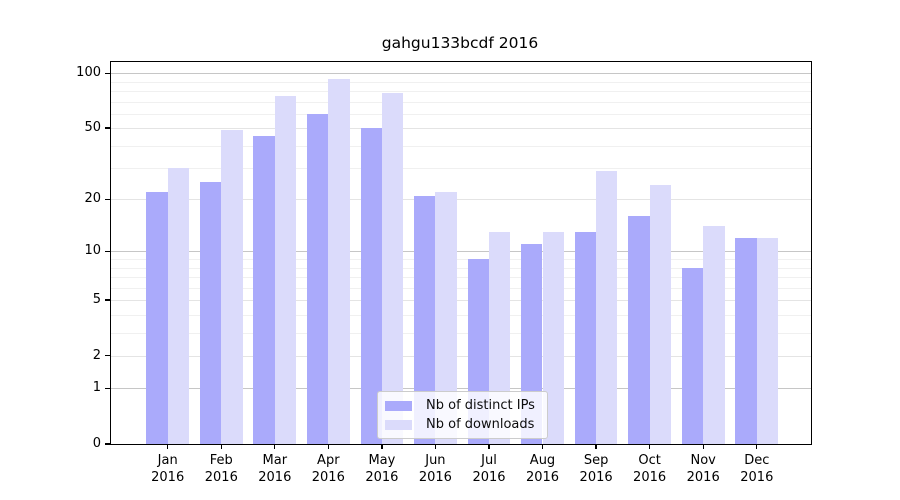 Image resolution: width=900 pixels, height=500 pixels. Describe the element at coordinates (596, 469) in the screenshot. I see `x-tick-label-sep: Sep 2016` at that location.